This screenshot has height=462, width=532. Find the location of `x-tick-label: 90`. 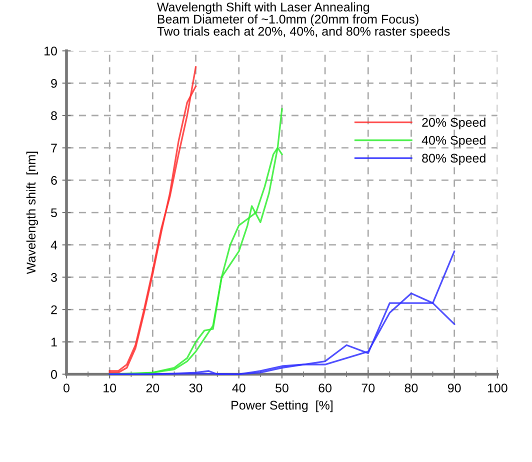

x-tick-label: 90 is located at coordinates (454, 388).